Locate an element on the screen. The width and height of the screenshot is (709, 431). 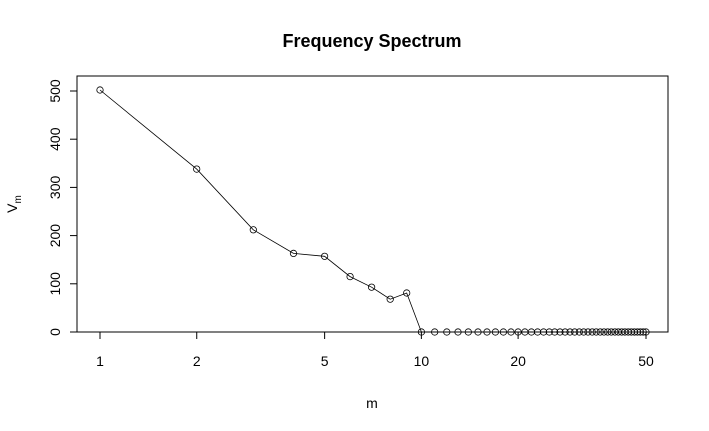
y-tick-label: 500 is located at coordinates (55, 91).